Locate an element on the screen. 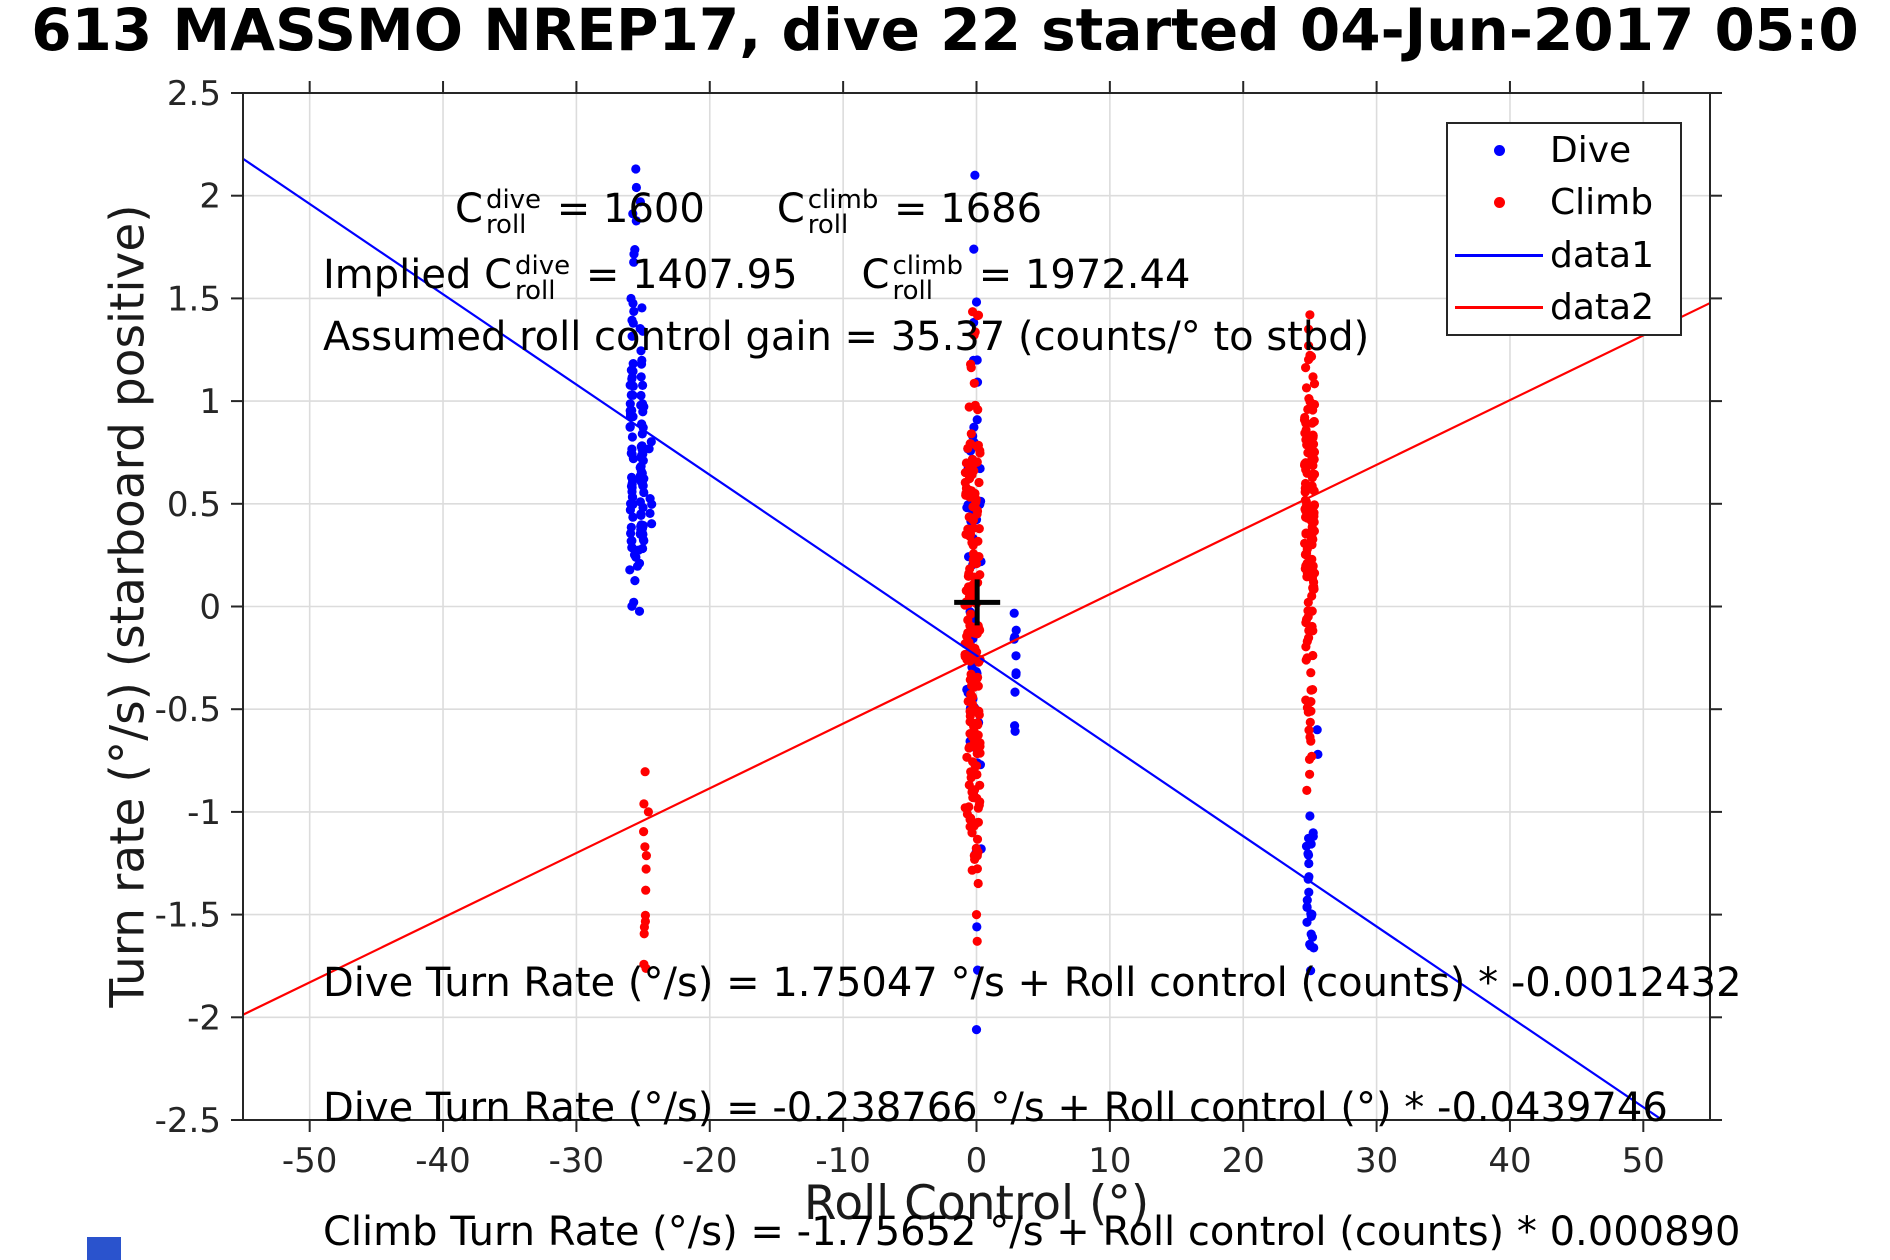 This screenshot has width=1890, height=1260. svg-text: -50 is located at coordinates (310, 1161).